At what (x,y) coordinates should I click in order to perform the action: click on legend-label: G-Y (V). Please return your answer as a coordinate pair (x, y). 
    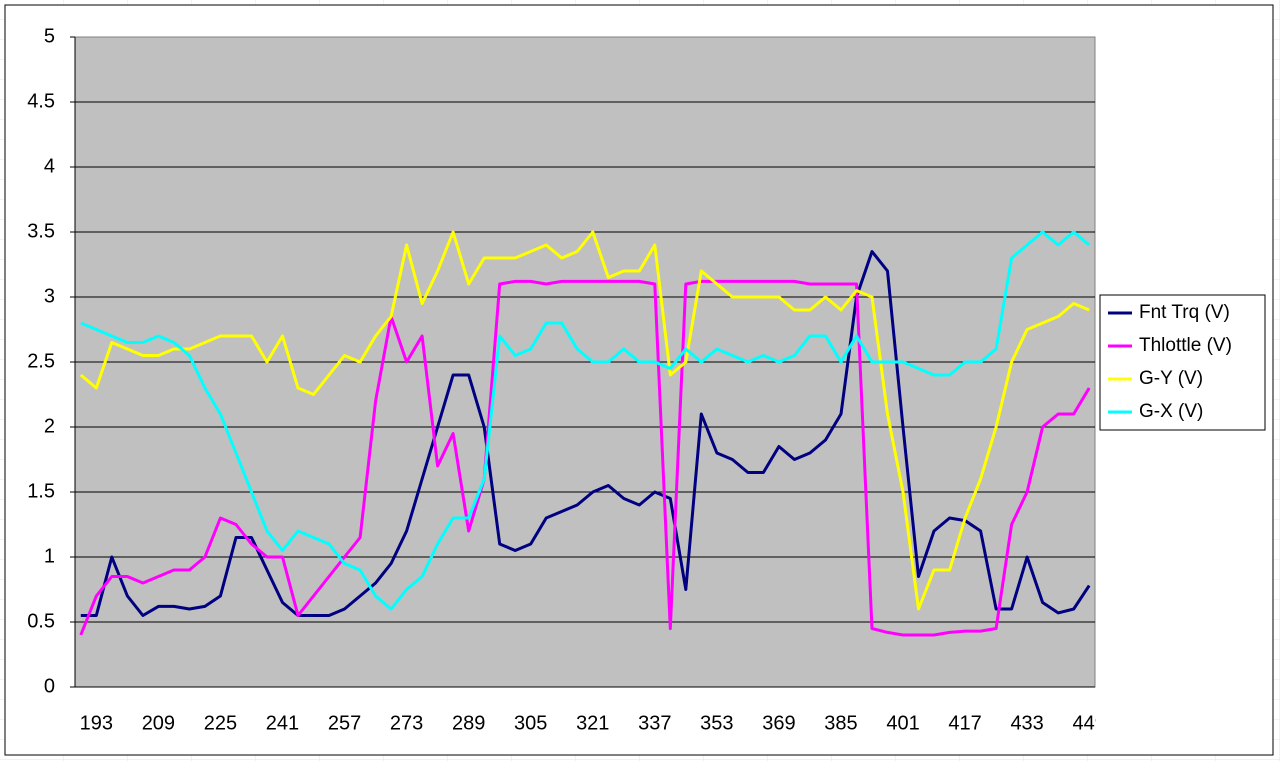
    Looking at the image, I should click on (1171, 378).